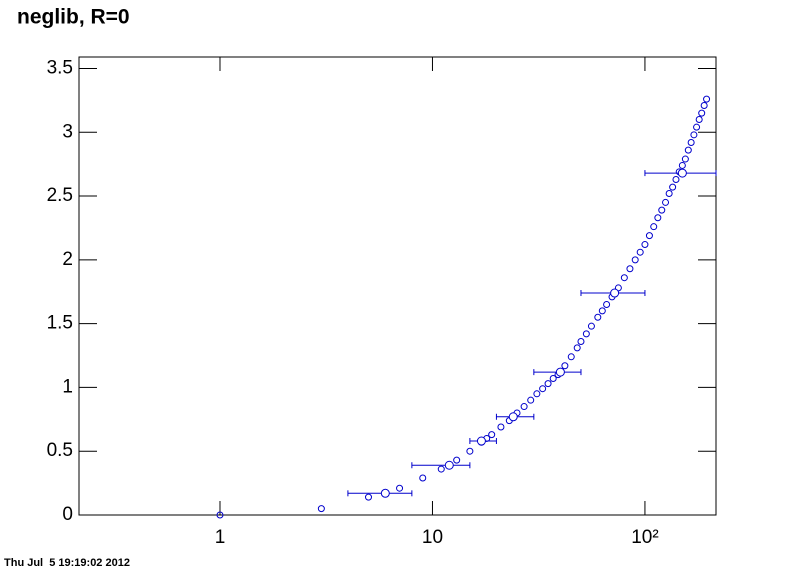  Describe the element at coordinates (67, 563) in the screenshot. I see `footer: Thu Jul 5 19:19:02 2012` at that location.